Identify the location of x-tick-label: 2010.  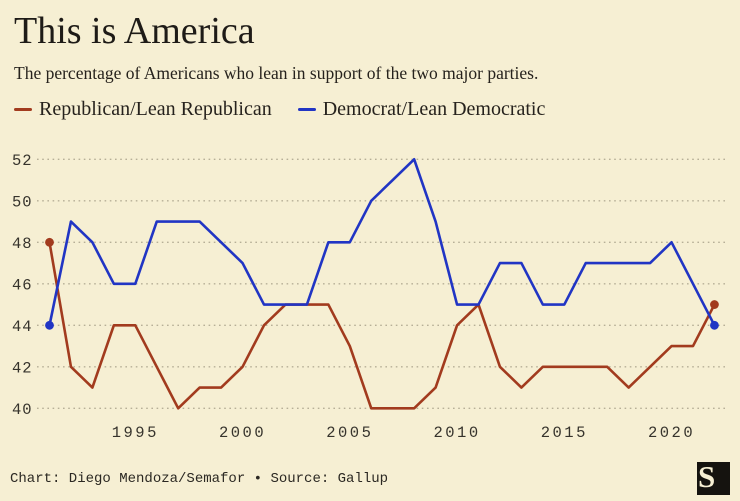
(456, 433).